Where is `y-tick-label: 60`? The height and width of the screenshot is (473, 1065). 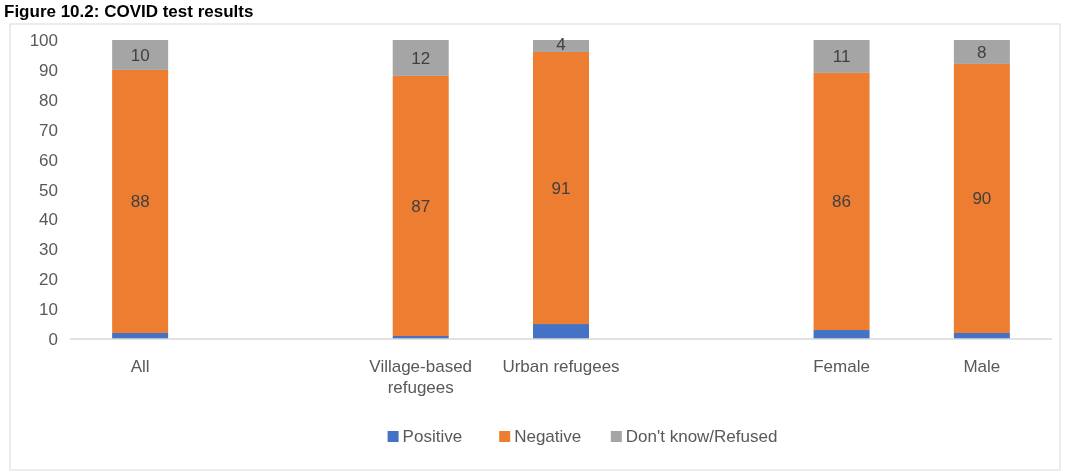
y-tick-label: 60 is located at coordinates (48, 160).